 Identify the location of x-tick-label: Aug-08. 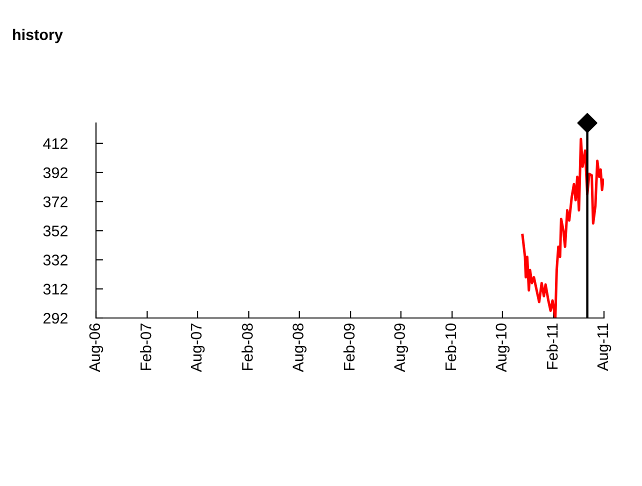
(299, 348).